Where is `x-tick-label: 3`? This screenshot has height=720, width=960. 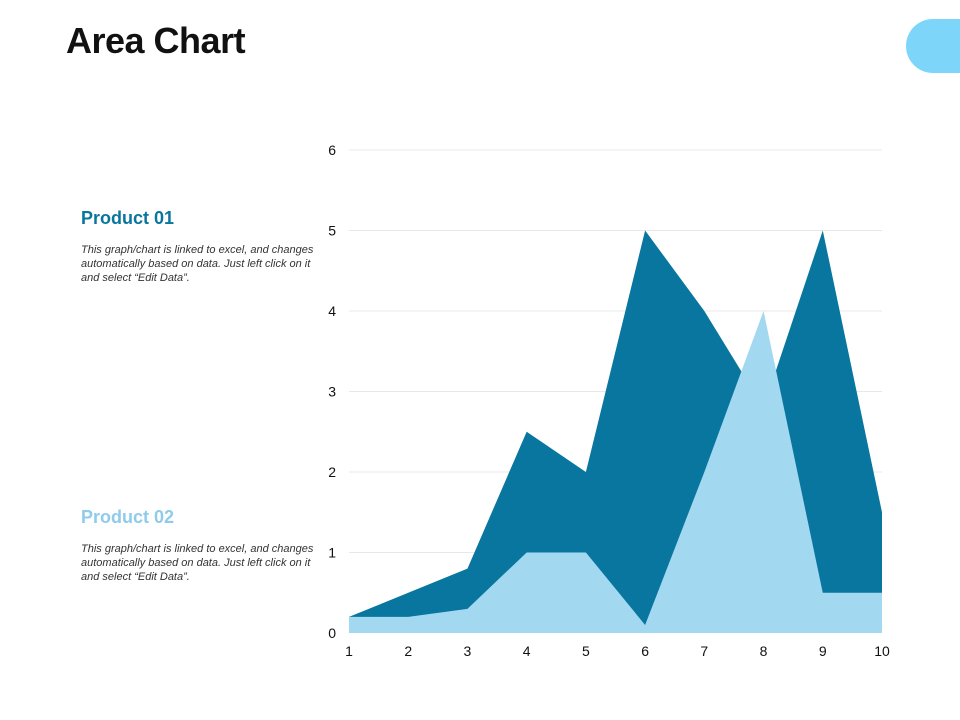
x-tick-label: 3 is located at coordinates (468, 651).